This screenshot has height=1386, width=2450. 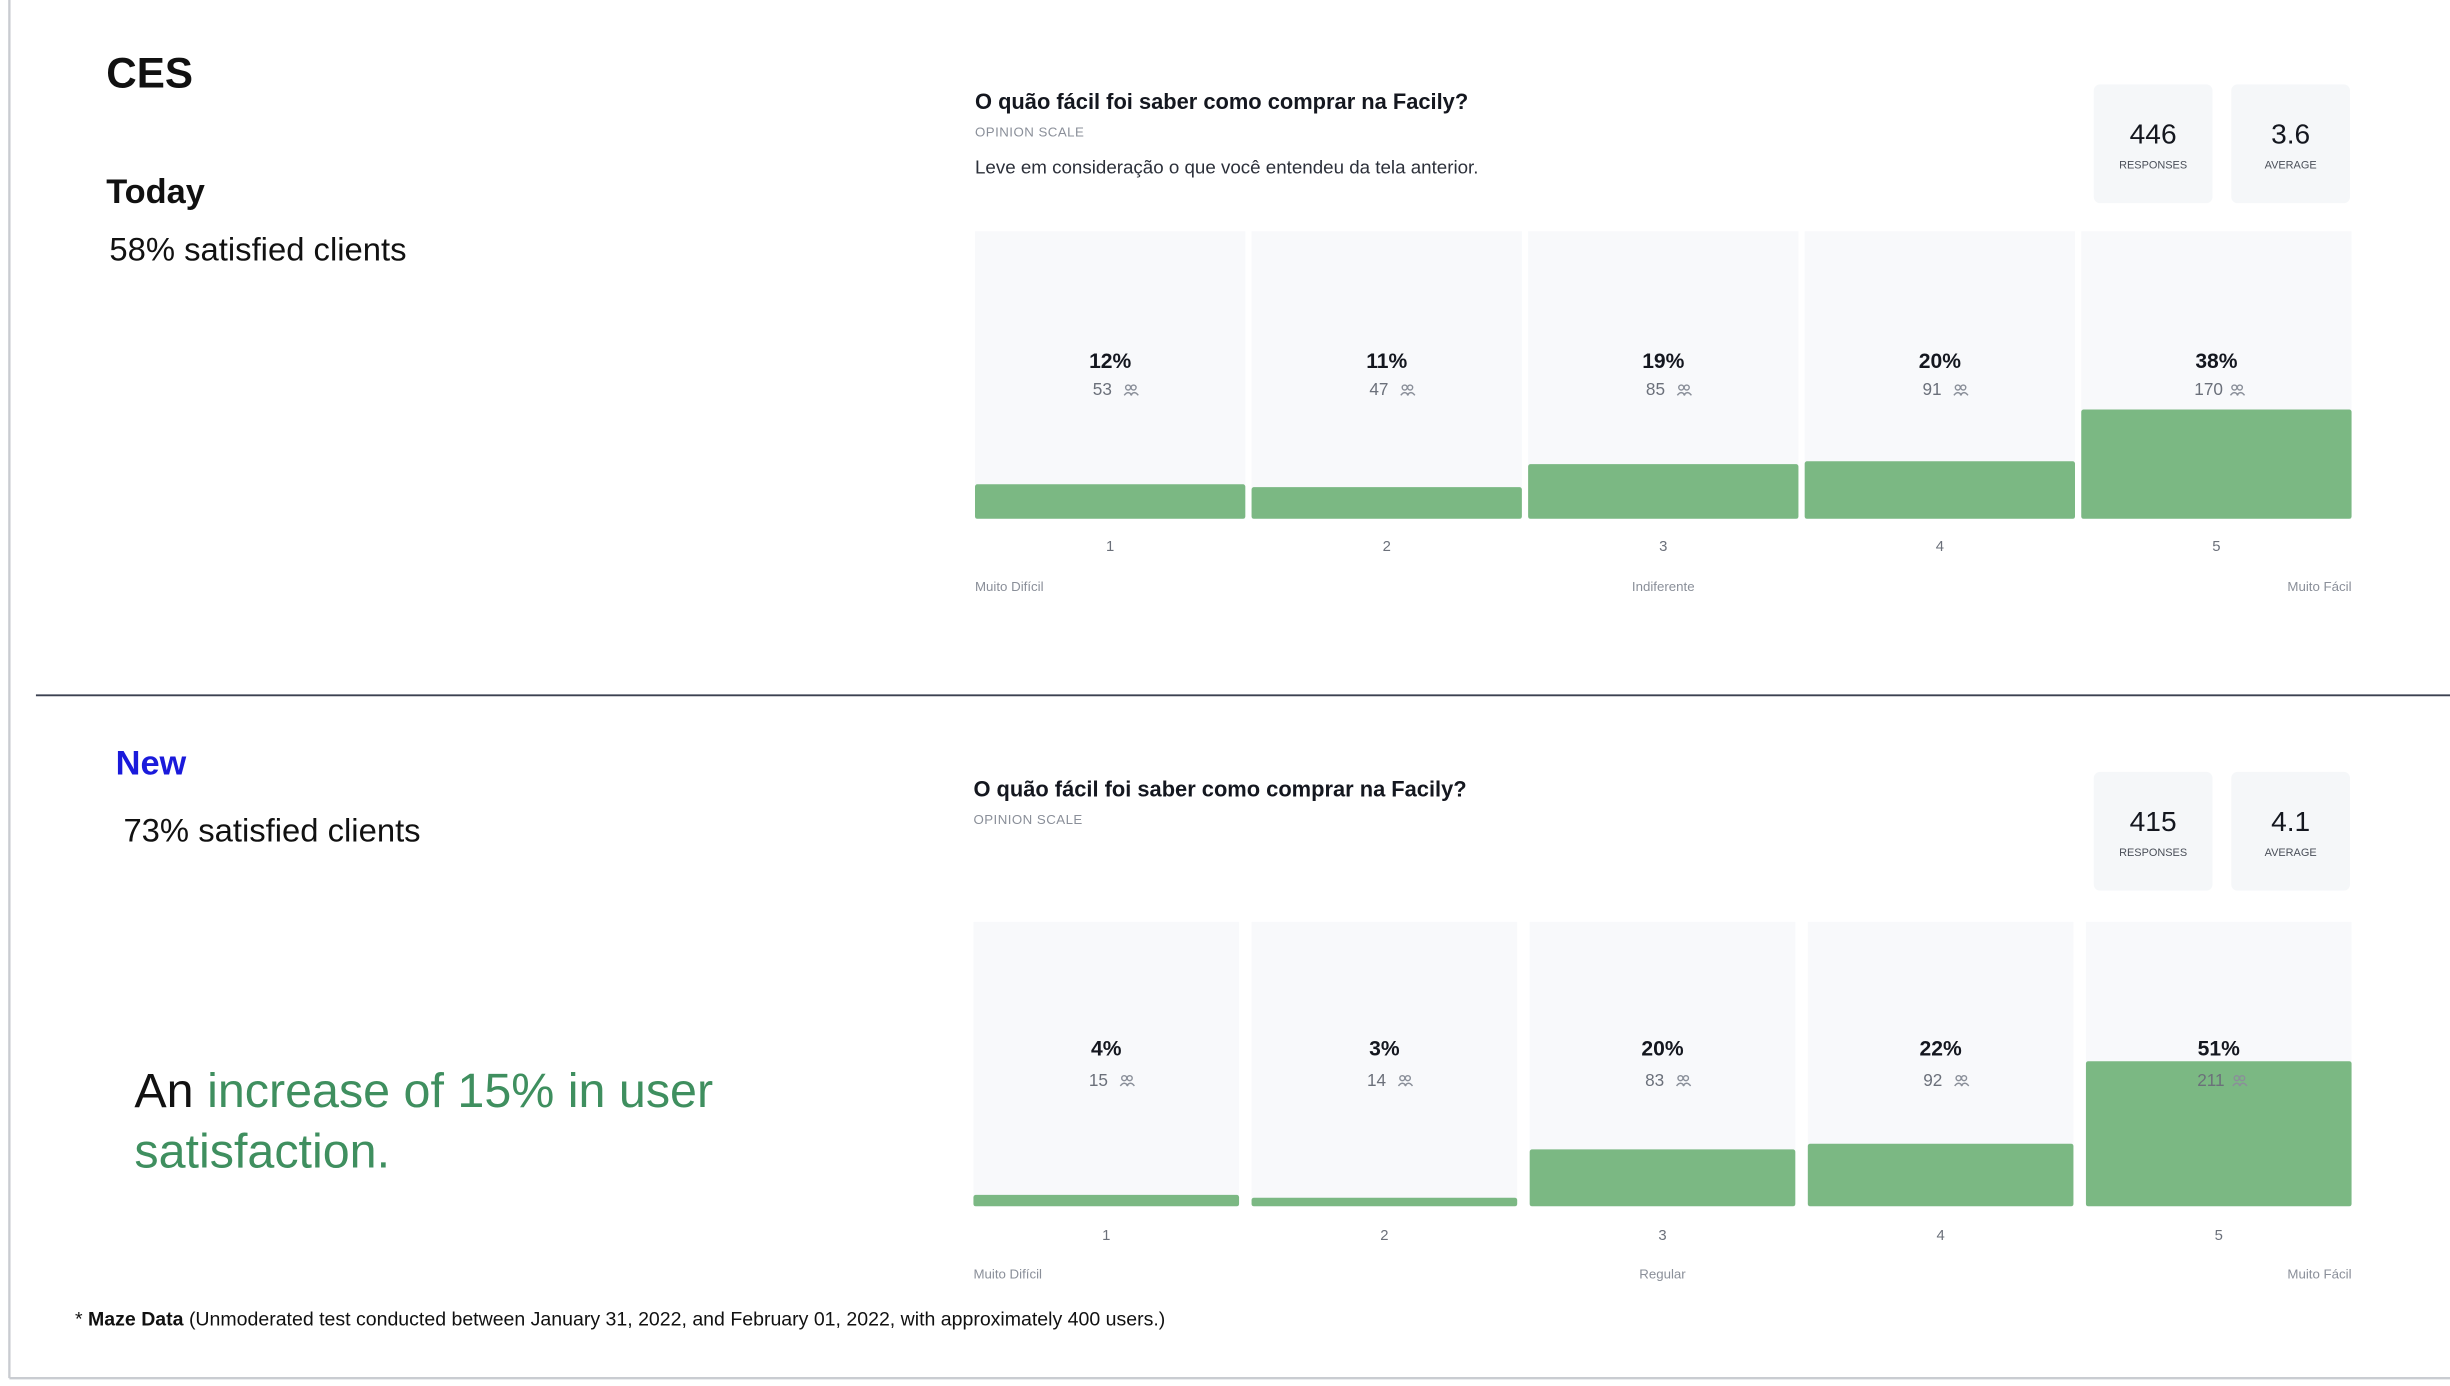 What do you see at coordinates (1663, 586) in the screenshot?
I see `scale-label: Indiferente` at bounding box center [1663, 586].